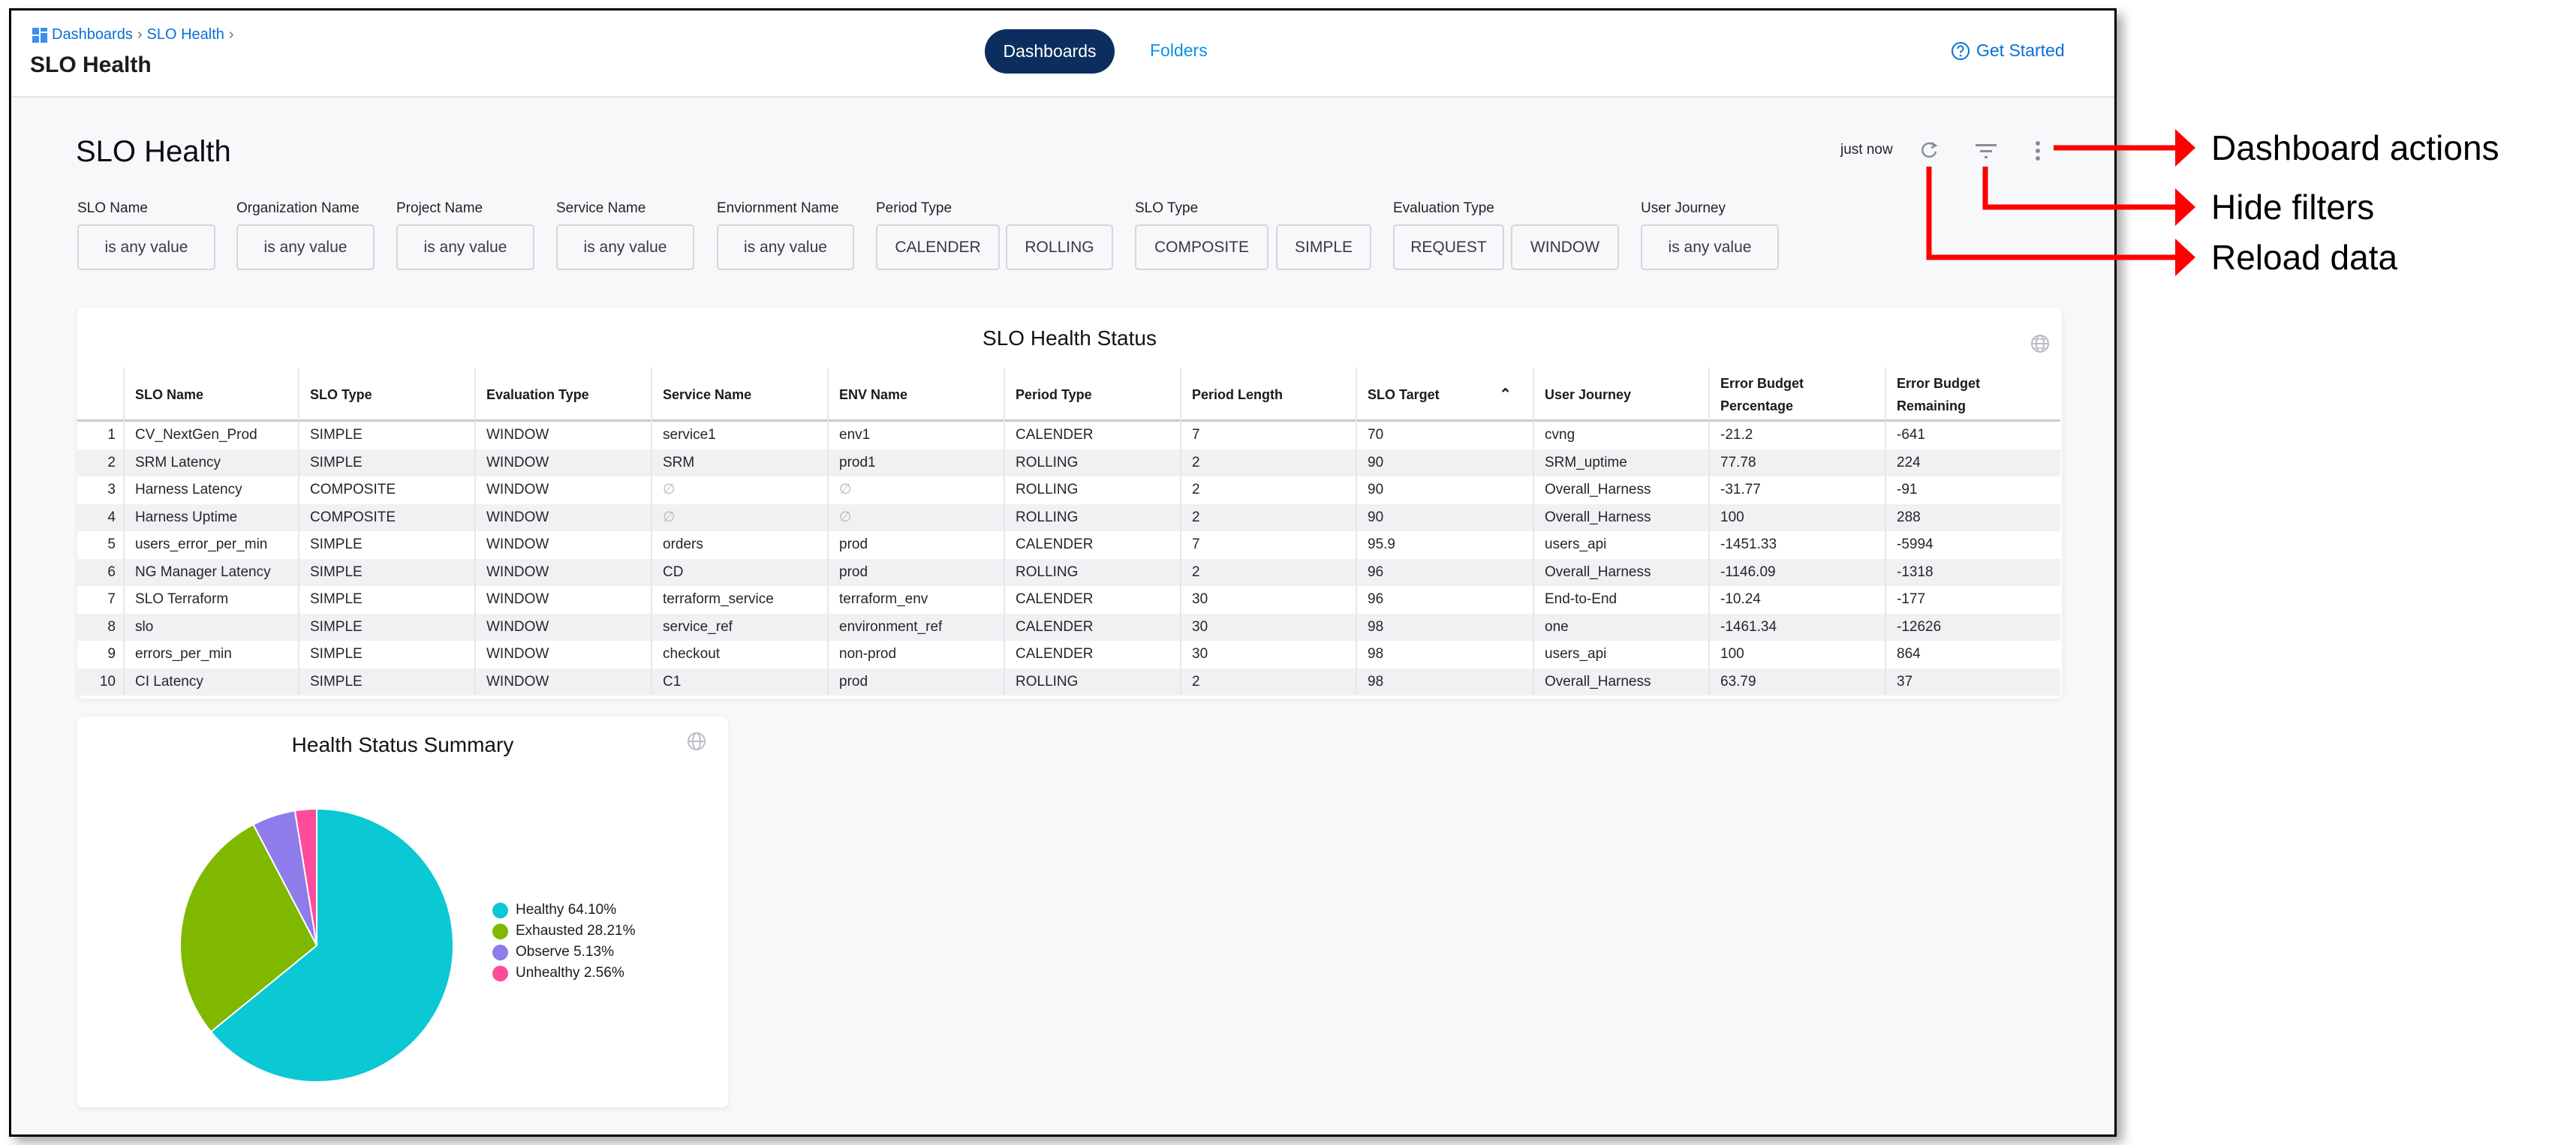 The height and width of the screenshot is (1145, 2576). I want to click on legend-dot, so click(500, 973).